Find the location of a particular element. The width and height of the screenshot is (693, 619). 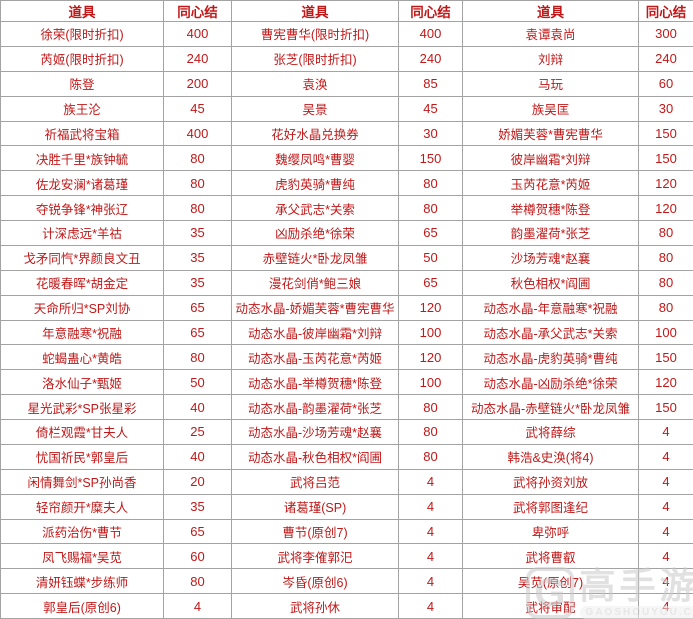

item-cell: 动态水晶-秋色相权*阎圃 is located at coordinates (315, 456).